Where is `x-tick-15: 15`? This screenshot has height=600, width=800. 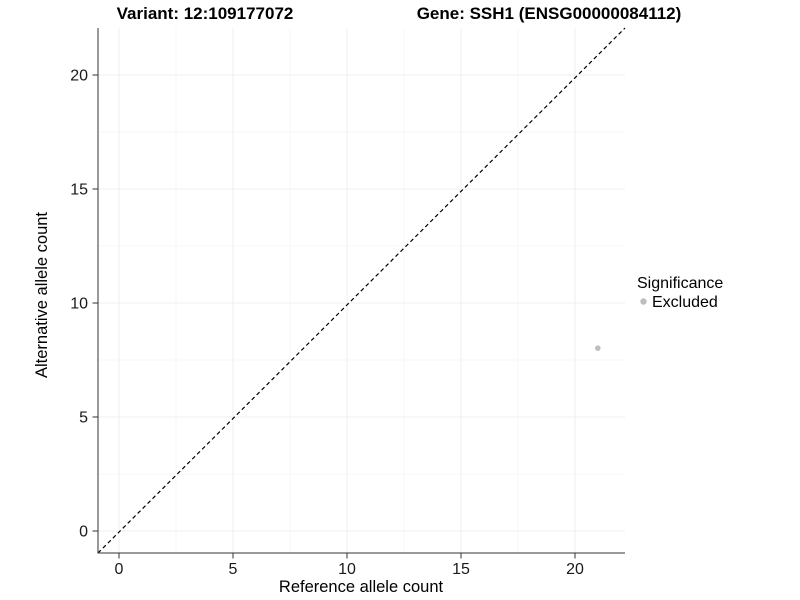 x-tick-15: 15 is located at coordinates (461, 569).